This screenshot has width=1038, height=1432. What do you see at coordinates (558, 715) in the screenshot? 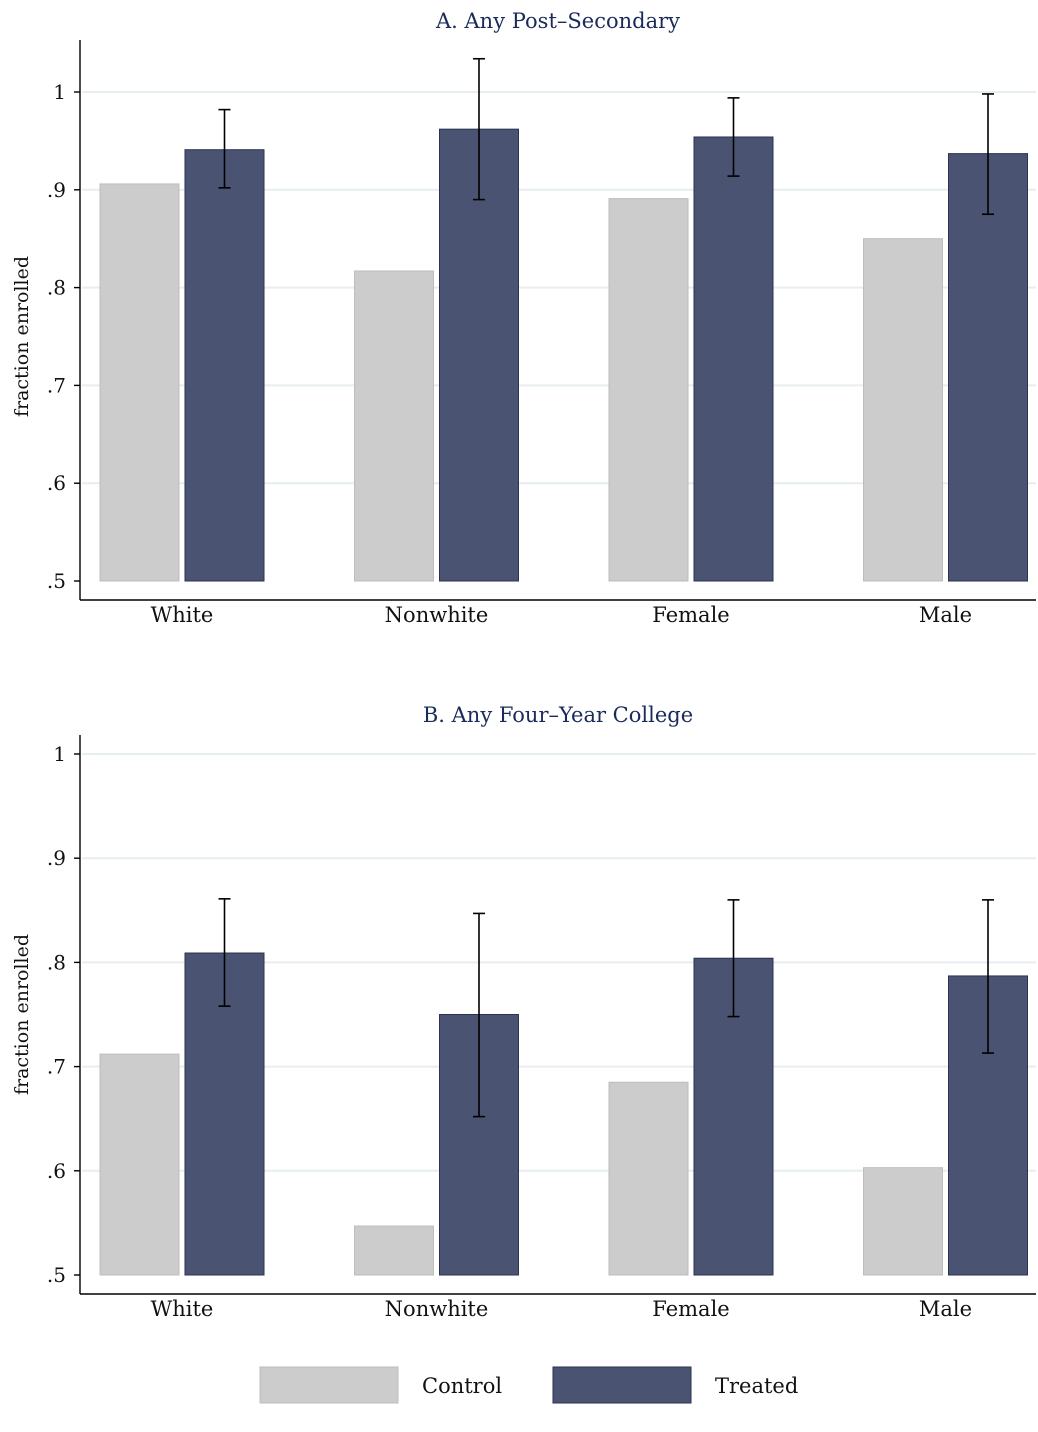
I see `panel-title: B. Any Four–Year College` at bounding box center [558, 715].